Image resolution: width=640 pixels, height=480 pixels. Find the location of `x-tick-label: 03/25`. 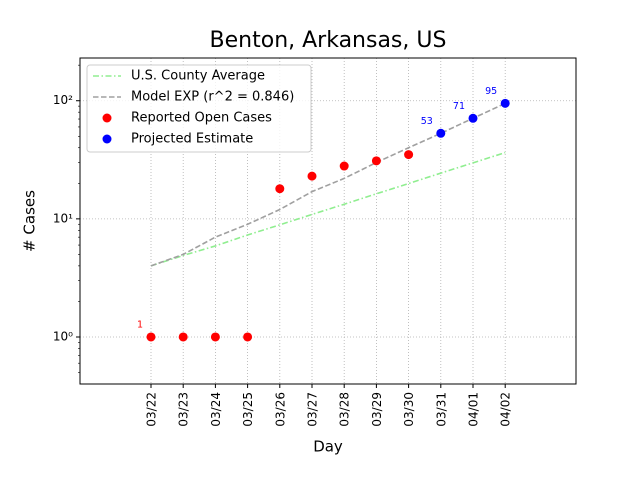

x-tick-label: 03/25 is located at coordinates (248, 409).